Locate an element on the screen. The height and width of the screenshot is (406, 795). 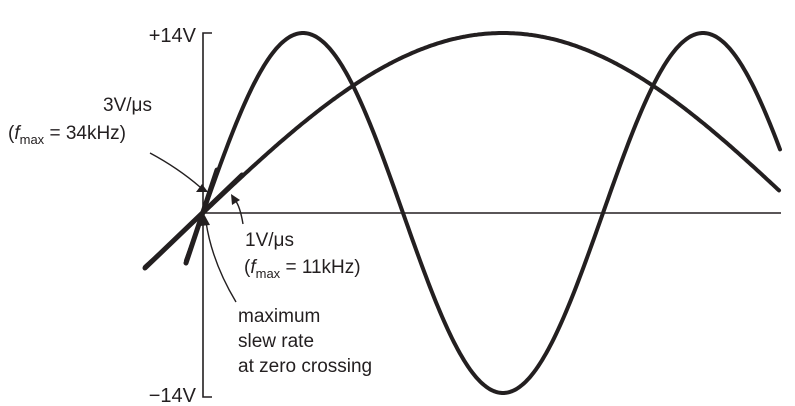
arrowhead-3v-per-us is located at coordinates (202, 188).